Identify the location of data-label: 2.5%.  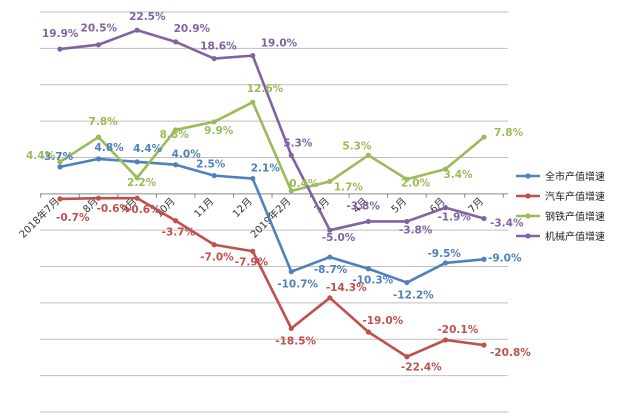
(211, 165).